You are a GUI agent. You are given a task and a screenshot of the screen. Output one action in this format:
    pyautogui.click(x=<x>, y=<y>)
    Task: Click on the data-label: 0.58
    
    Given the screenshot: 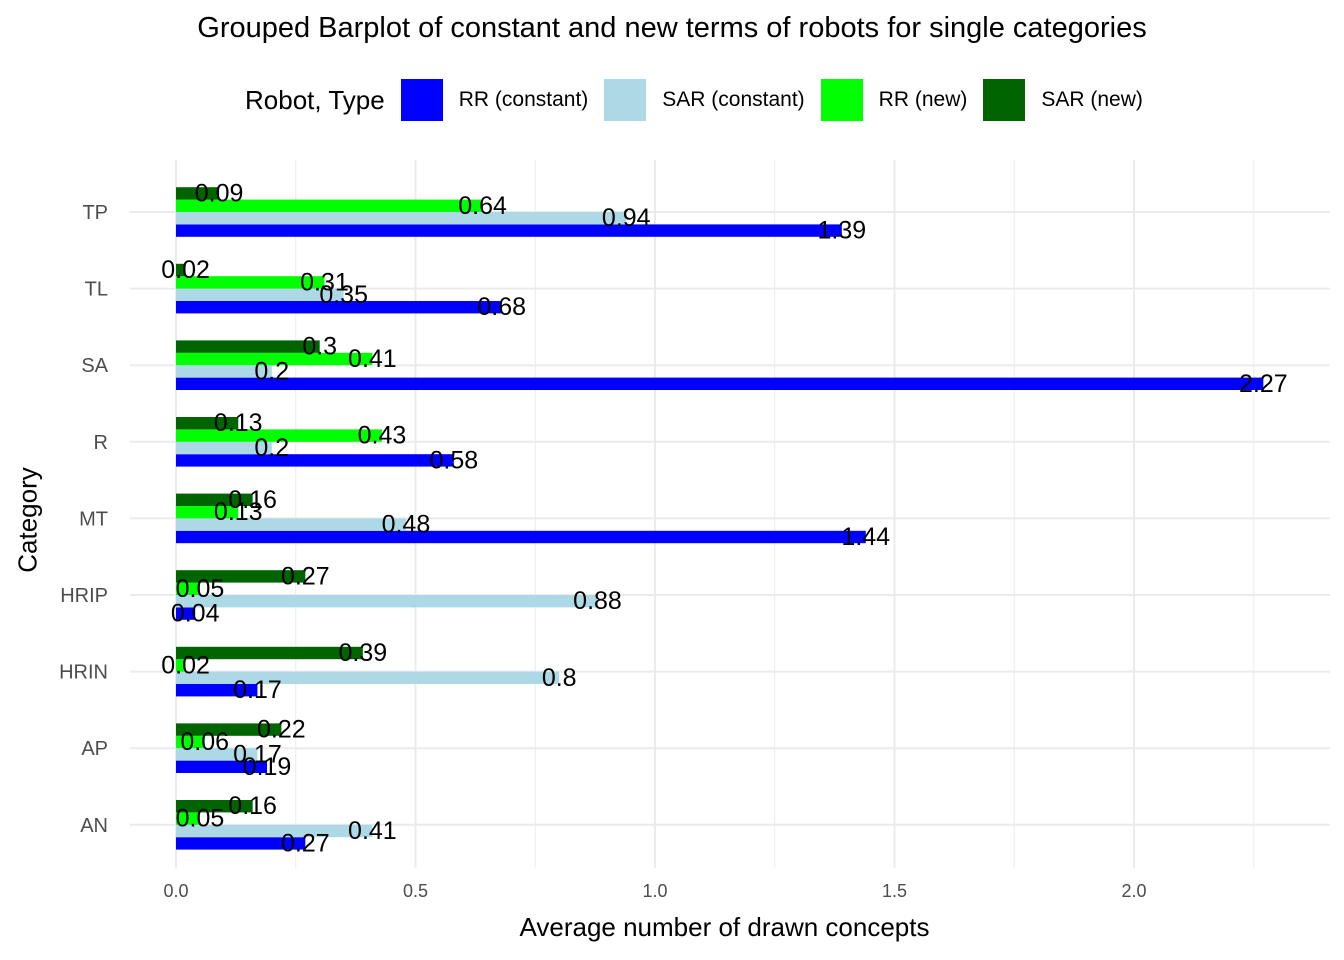 What is the action you would take?
    pyautogui.click(x=453, y=460)
    